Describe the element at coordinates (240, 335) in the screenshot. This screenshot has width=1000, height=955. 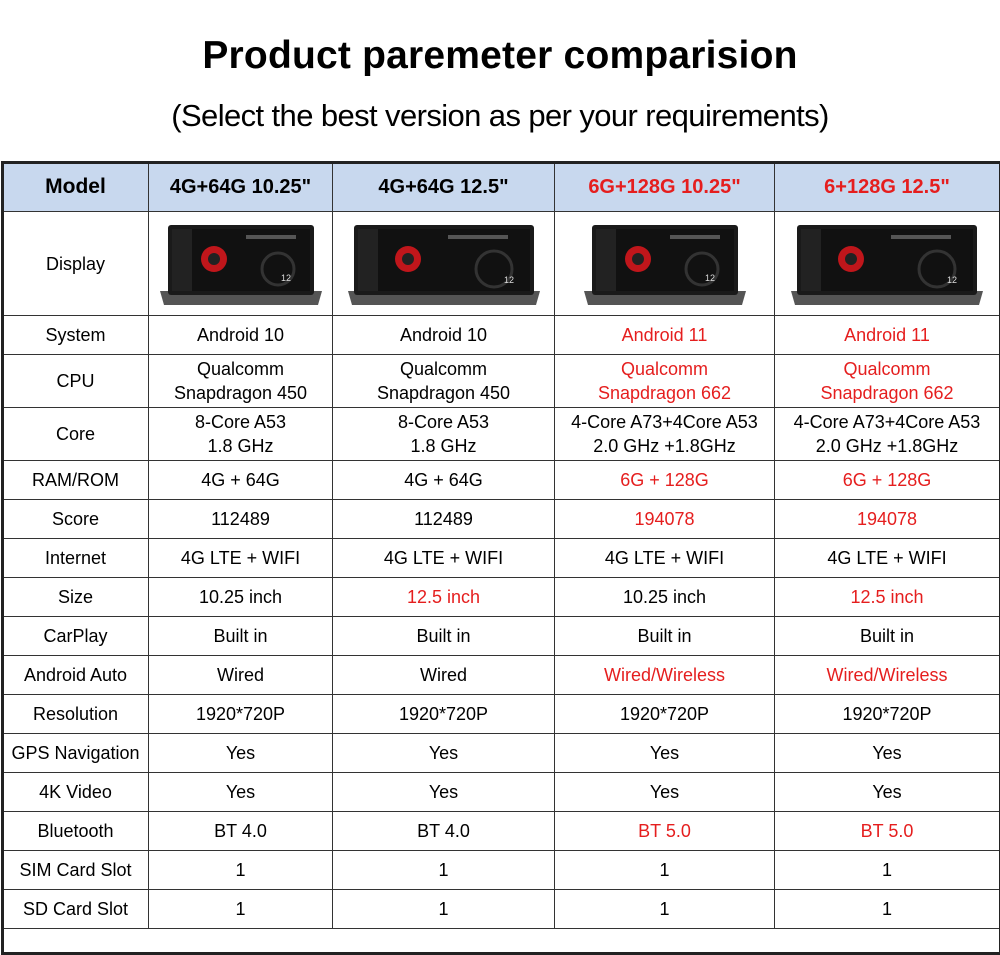
I see `cell-c1: Android 10` at that location.